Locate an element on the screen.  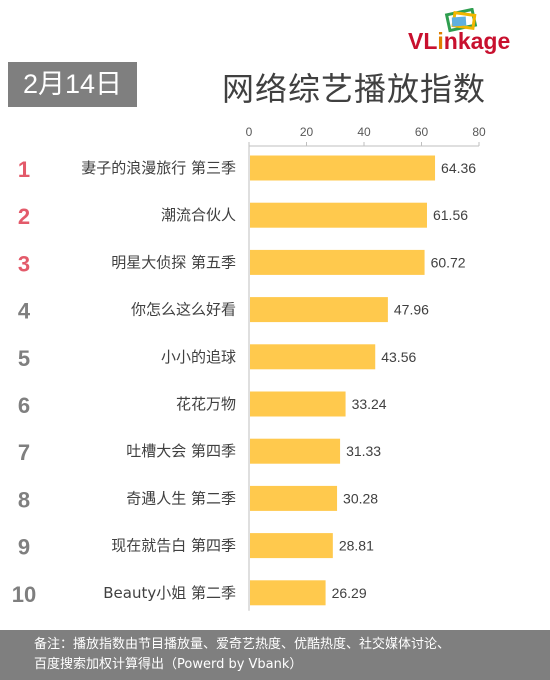
x-tick-label: 40 is located at coordinates (364, 132).